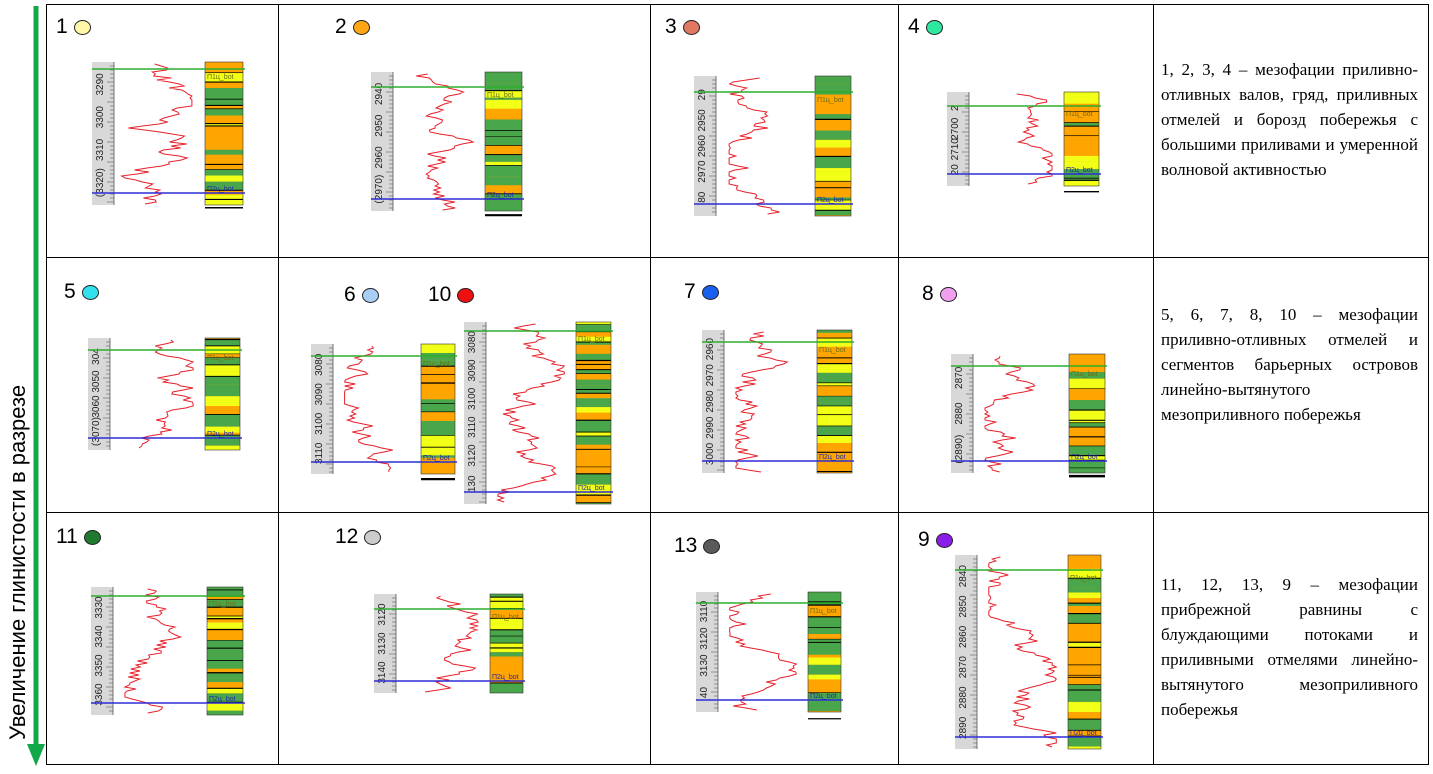 The height and width of the screenshot is (774, 1433). I want to click on marker-number: 1, so click(62, 26).